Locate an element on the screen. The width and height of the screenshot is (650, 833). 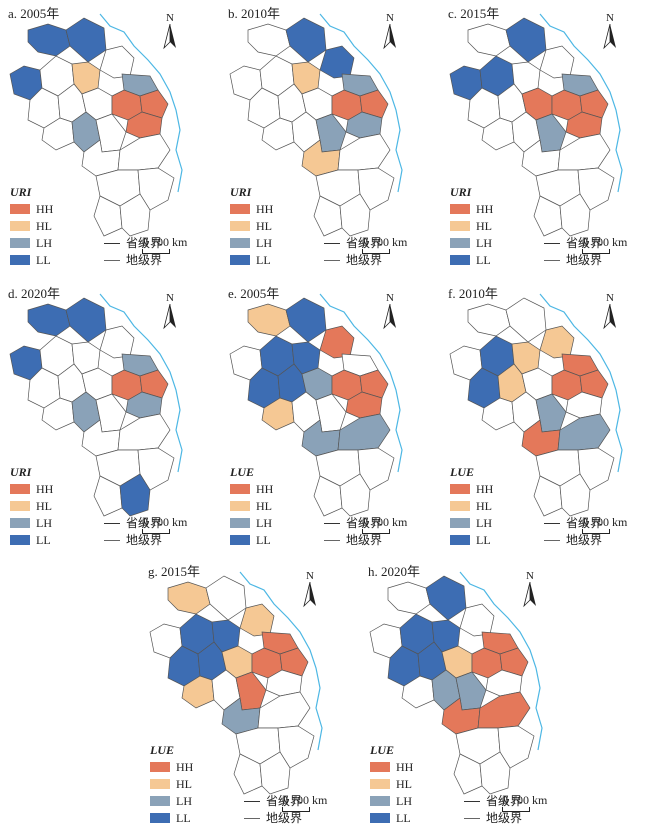
map-panel: e. 2005年 N LUE HH HL LH LL 省级界 地级界 0 100 km is located at coordinates (328, 417).